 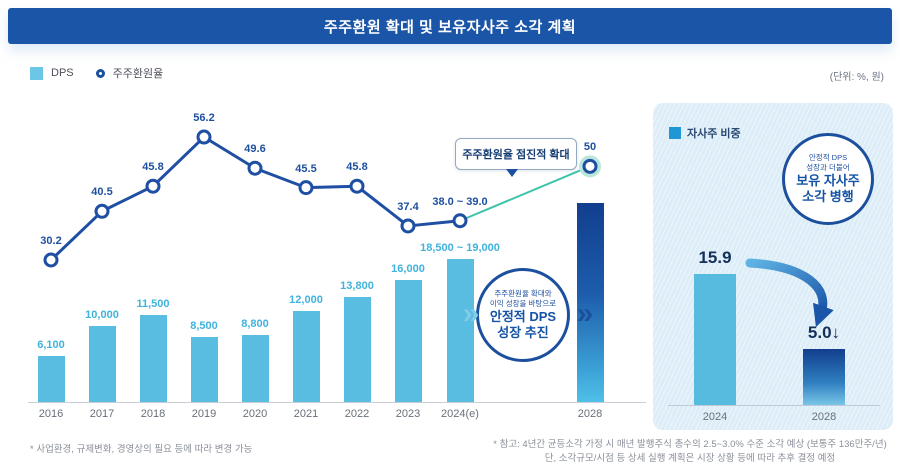 I want to click on return-ratio-value-2019: 56.2, so click(x=204, y=118).